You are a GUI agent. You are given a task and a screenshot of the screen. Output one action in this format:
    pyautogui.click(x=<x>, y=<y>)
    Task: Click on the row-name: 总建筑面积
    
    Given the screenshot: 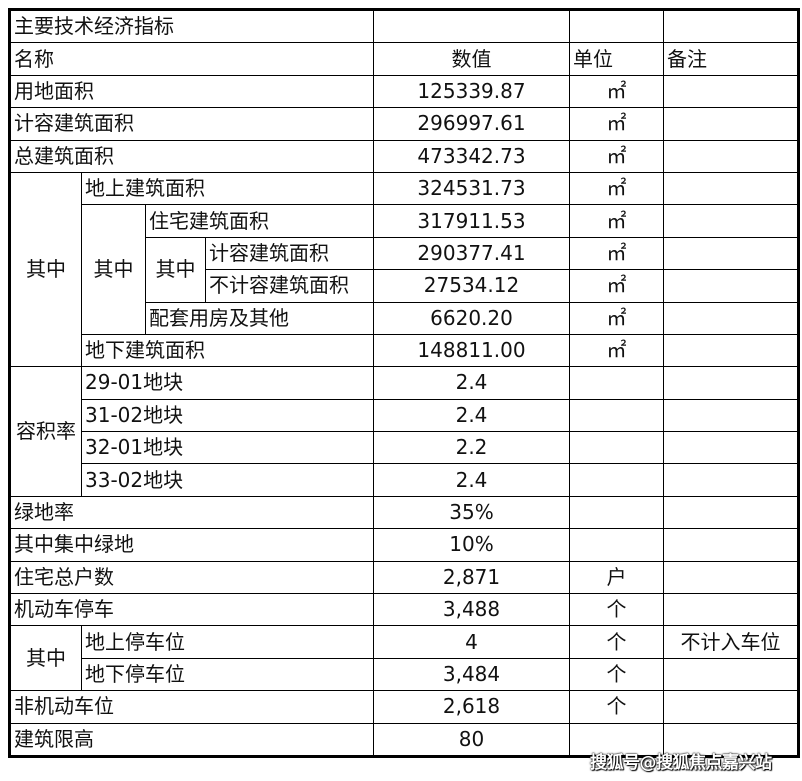 What is the action you would take?
    pyautogui.click(x=191, y=156)
    